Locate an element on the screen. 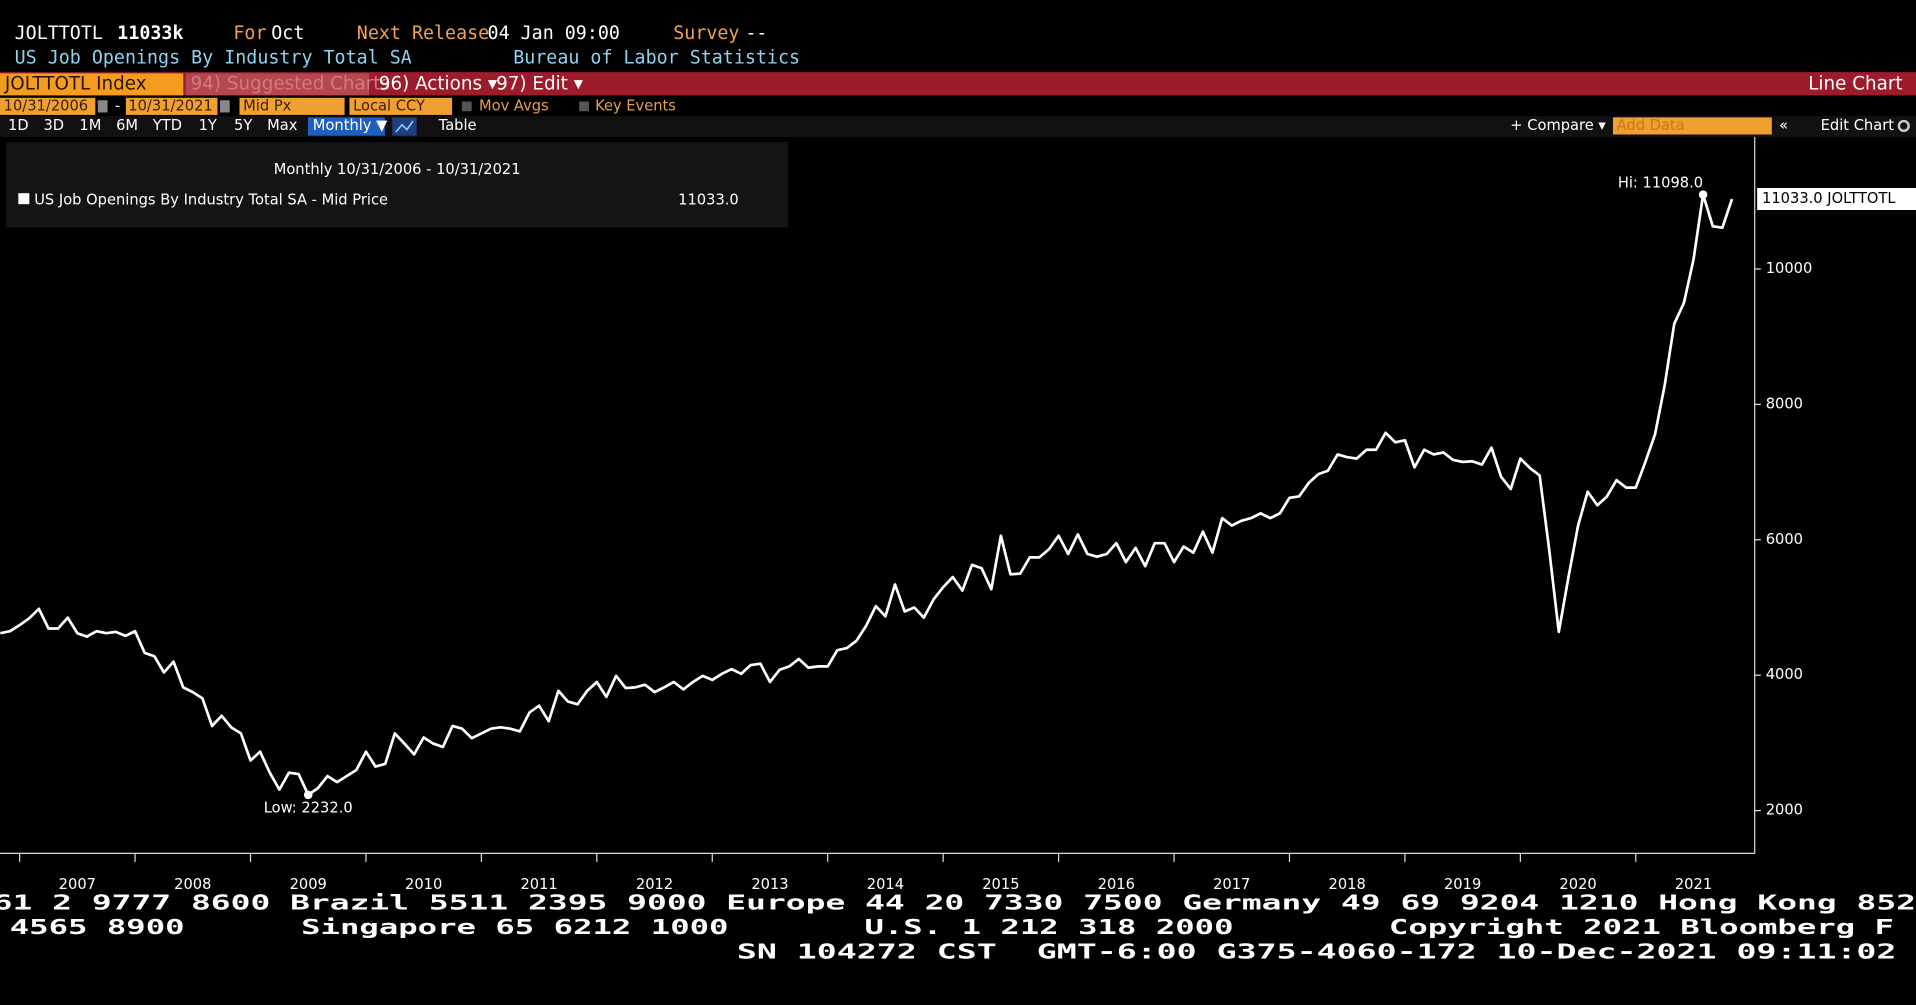 Image resolution: width=1916 pixels, height=1005 pixels. legend-value: 11033.0 is located at coordinates (708, 200).